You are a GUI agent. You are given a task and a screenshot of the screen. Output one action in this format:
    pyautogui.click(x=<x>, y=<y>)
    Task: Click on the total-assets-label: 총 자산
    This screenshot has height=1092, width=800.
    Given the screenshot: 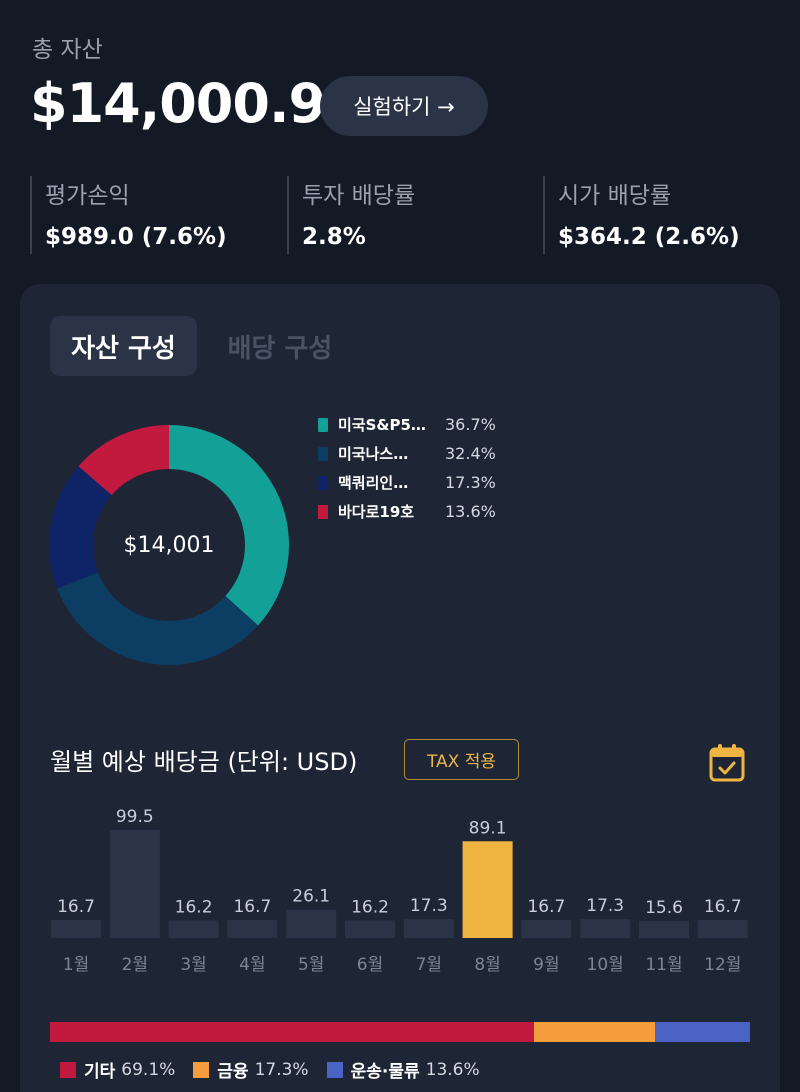 What is the action you would take?
    pyautogui.click(x=67, y=50)
    